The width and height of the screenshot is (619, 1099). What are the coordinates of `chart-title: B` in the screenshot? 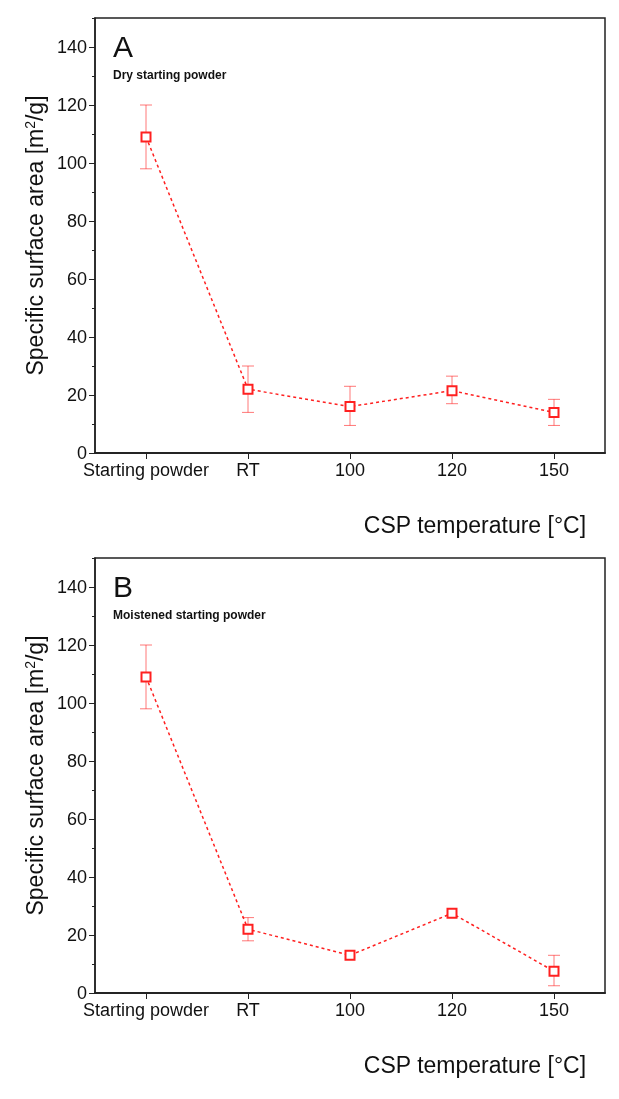 It's located at (123, 586).